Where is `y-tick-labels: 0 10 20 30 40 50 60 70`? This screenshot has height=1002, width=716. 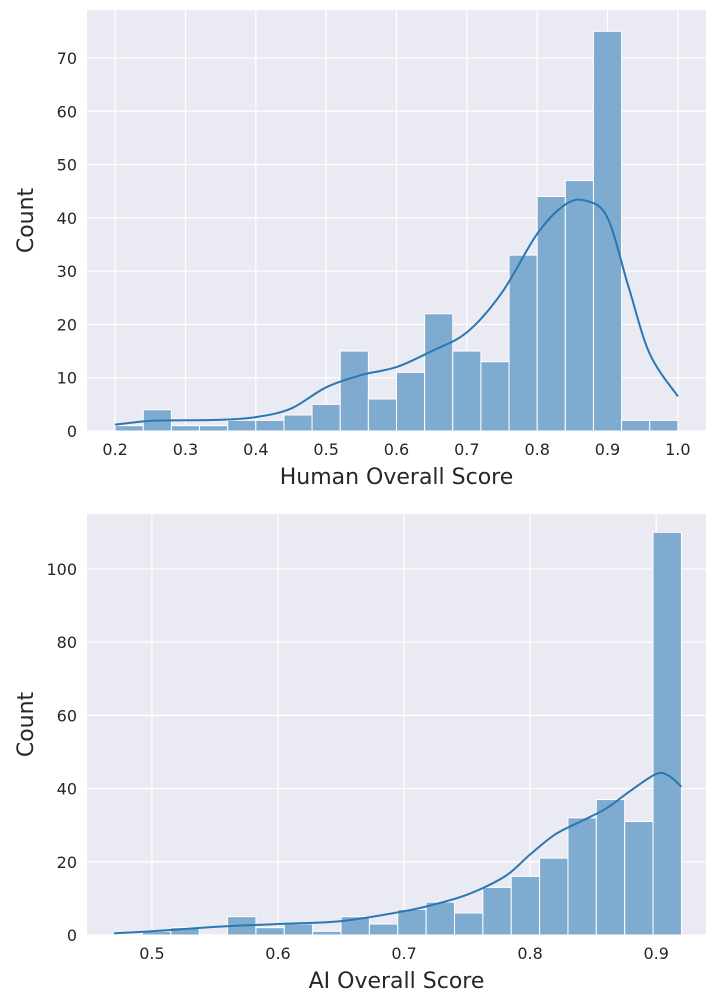 y-tick-labels: 0 10 20 30 40 50 60 70 is located at coordinates (67, 245).